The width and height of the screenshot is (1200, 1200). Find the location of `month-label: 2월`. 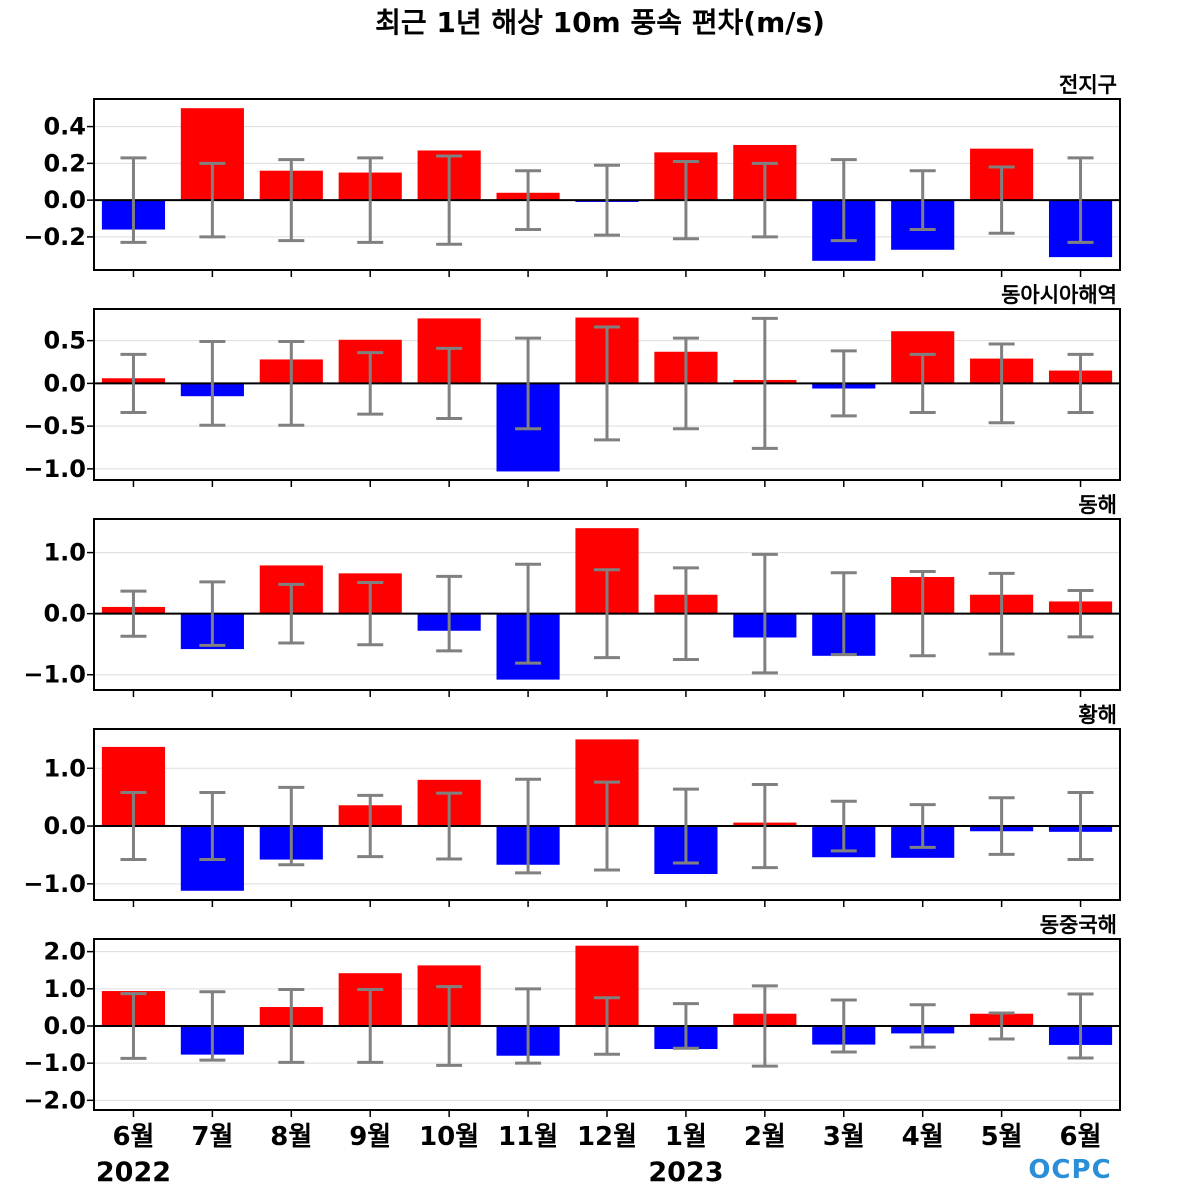

month-label: 2월 is located at coordinates (765, 1137).